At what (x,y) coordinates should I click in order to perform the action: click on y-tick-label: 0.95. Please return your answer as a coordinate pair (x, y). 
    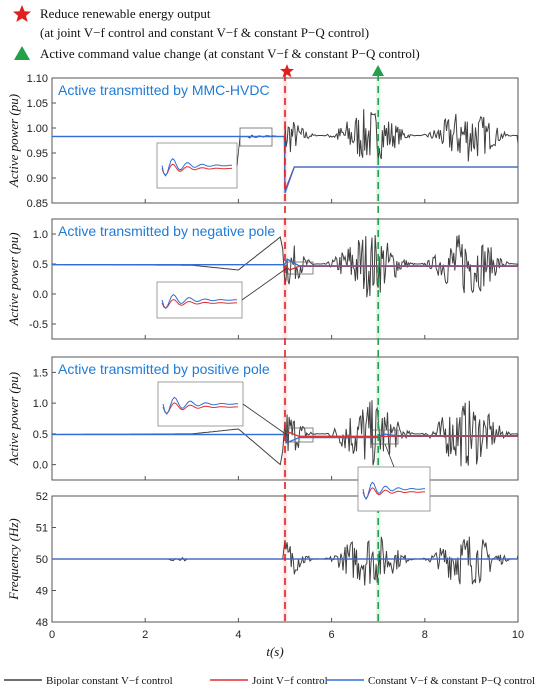
    Looking at the image, I should click on (37, 154).